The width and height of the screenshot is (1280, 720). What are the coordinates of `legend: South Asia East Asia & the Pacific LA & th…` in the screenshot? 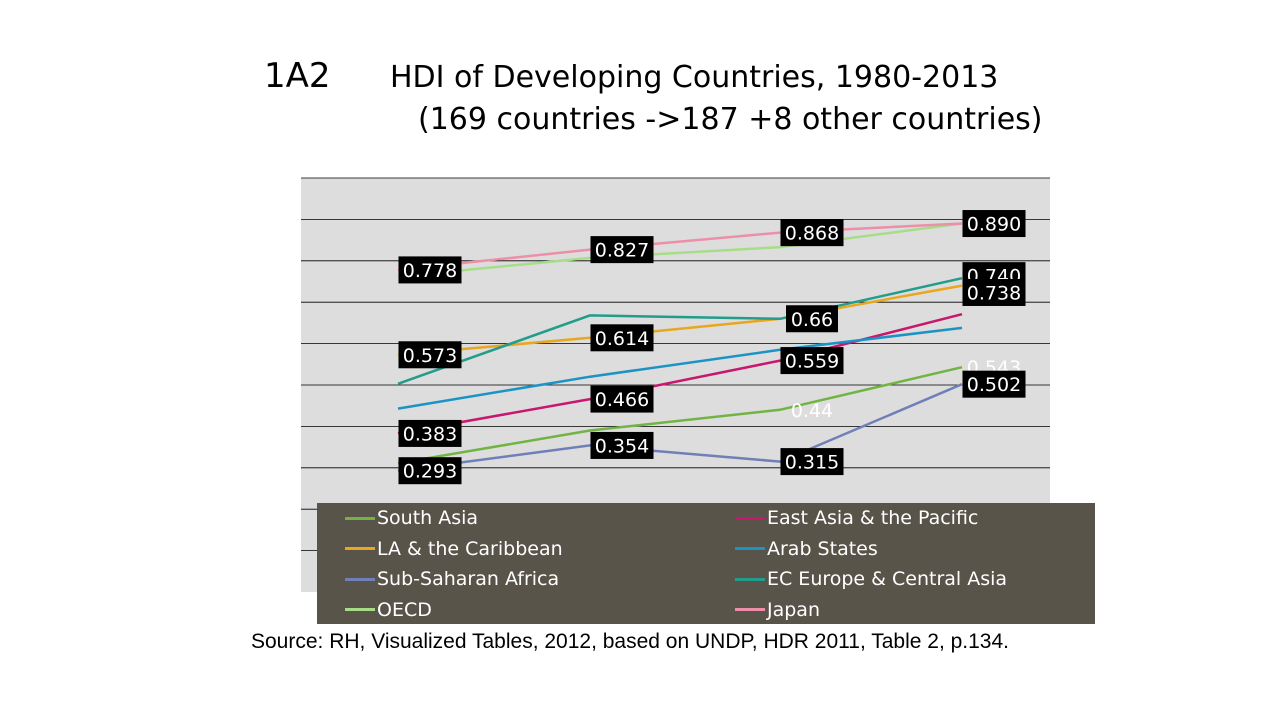 It's located at (706, 563).